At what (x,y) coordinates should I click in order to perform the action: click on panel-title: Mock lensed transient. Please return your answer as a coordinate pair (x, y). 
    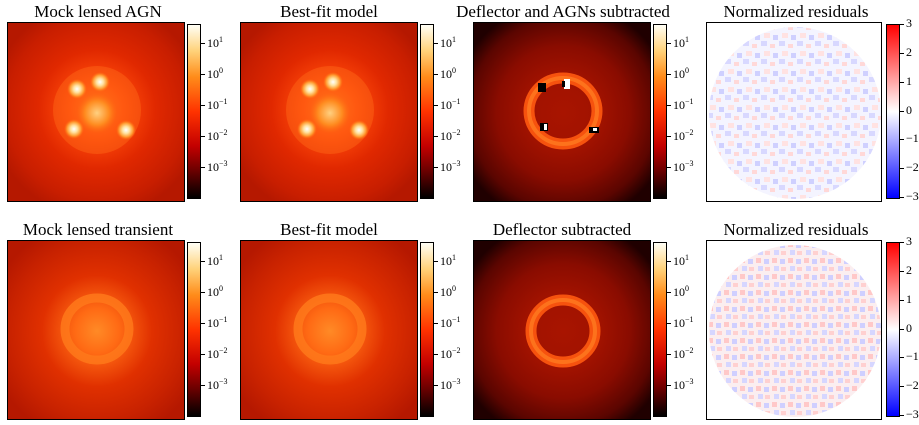
    Looking at the image, I should click on (98, 229).